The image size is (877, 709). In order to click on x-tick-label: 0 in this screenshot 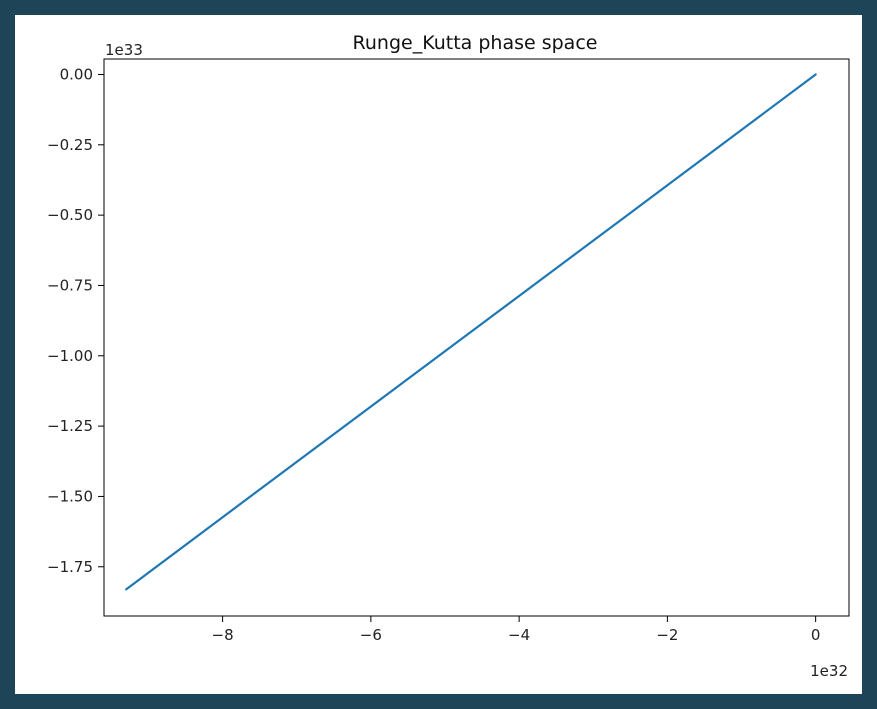, I will do `click(816, 635)`.